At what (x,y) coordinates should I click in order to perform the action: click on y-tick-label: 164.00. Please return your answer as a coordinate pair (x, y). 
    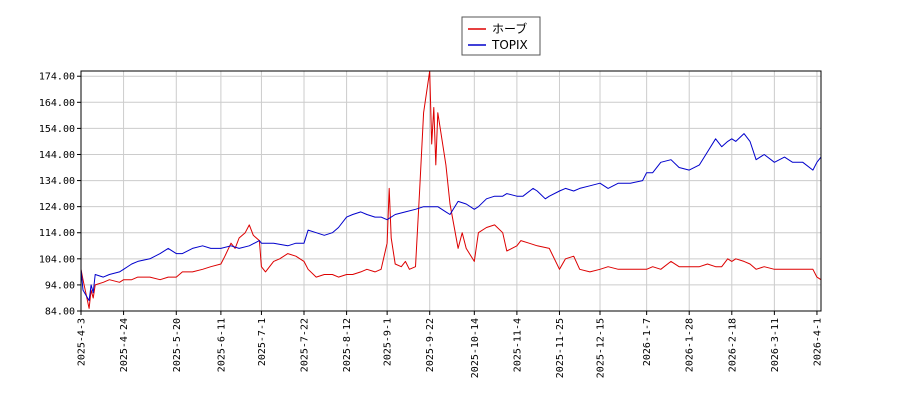
    Looking at the image, I should click on (57, 103).